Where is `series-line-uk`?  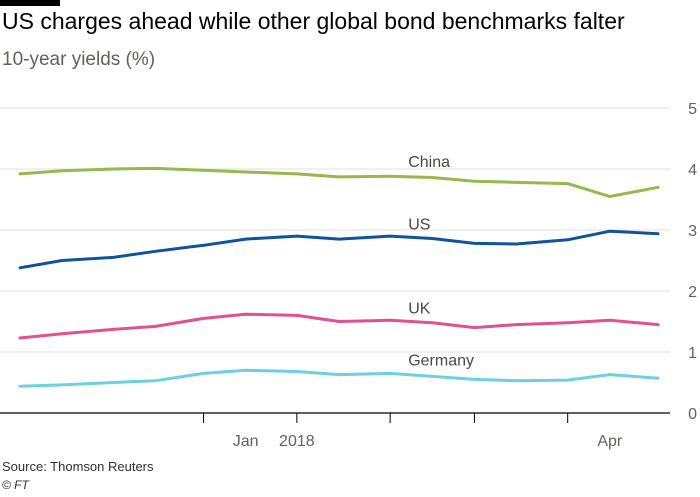 series-line-uk is located at coordinates (339, 326).